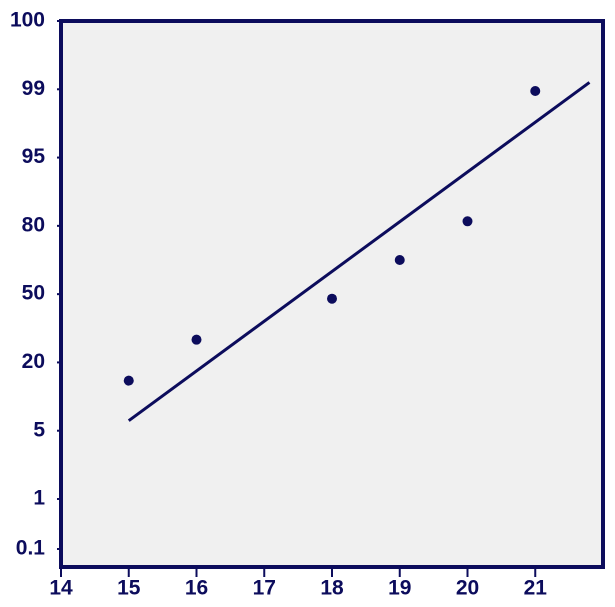 This screenshot has width=615, height=607. What do you see at coordinates (467, 588) in the screenshot?
I see `x-tick-label: 20` at bounding box center [467, 588].